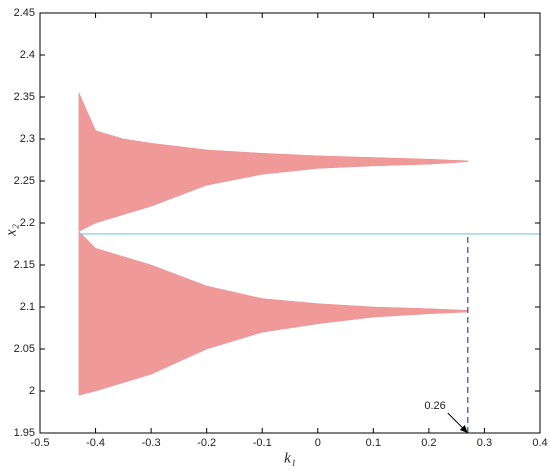  I want to click on x-tick-label: 0.1, so click(373, 443).